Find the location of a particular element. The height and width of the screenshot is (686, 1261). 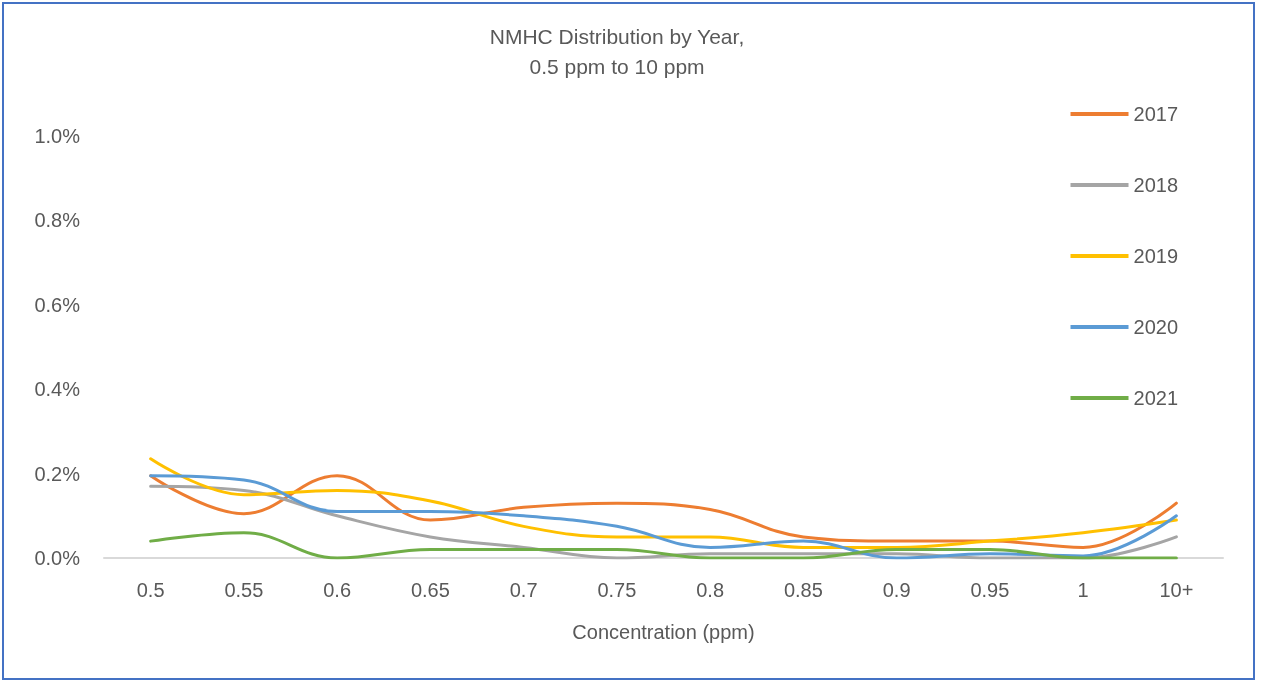

y-tick-label: 0.0% is located at coordinates (57, 558).